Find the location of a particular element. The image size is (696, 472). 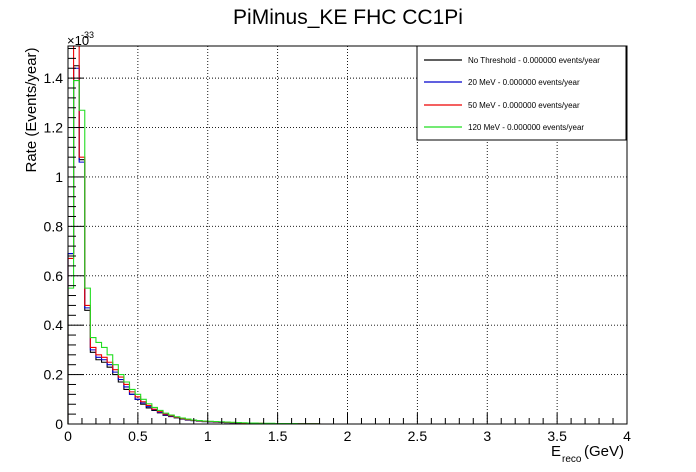

legend-label-no-threshold: No Threshold - 0.000000 events/year is located at coordinates (534, 60).